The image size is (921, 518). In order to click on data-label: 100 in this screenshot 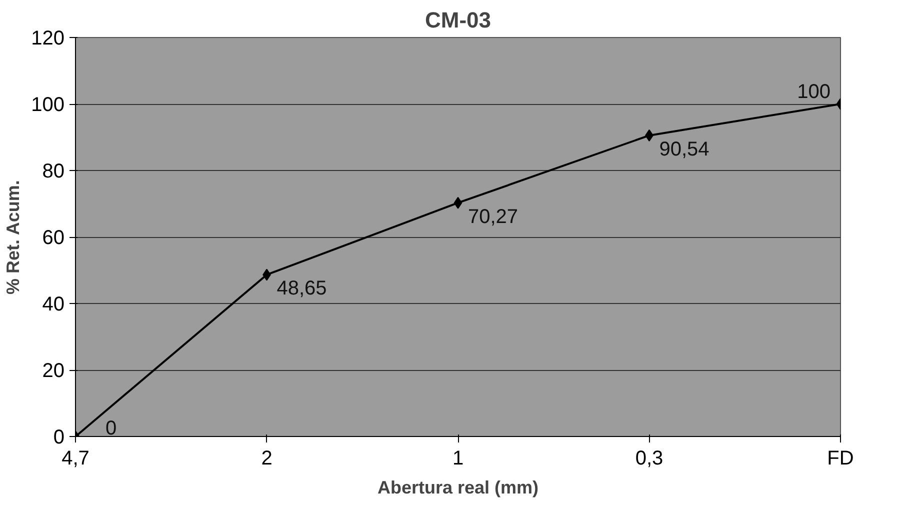, I will do `click(814, 92)`.